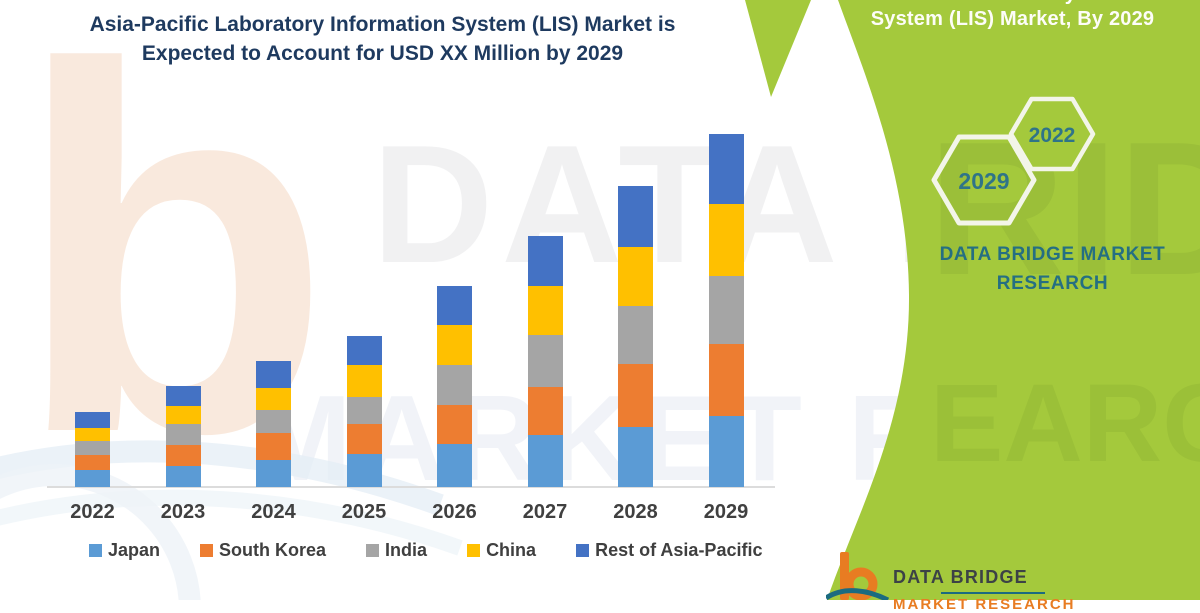  Describe the element at coordinates (635, 395) in the screenshot. I see `bar-segment-south-korea-2028` at that location.